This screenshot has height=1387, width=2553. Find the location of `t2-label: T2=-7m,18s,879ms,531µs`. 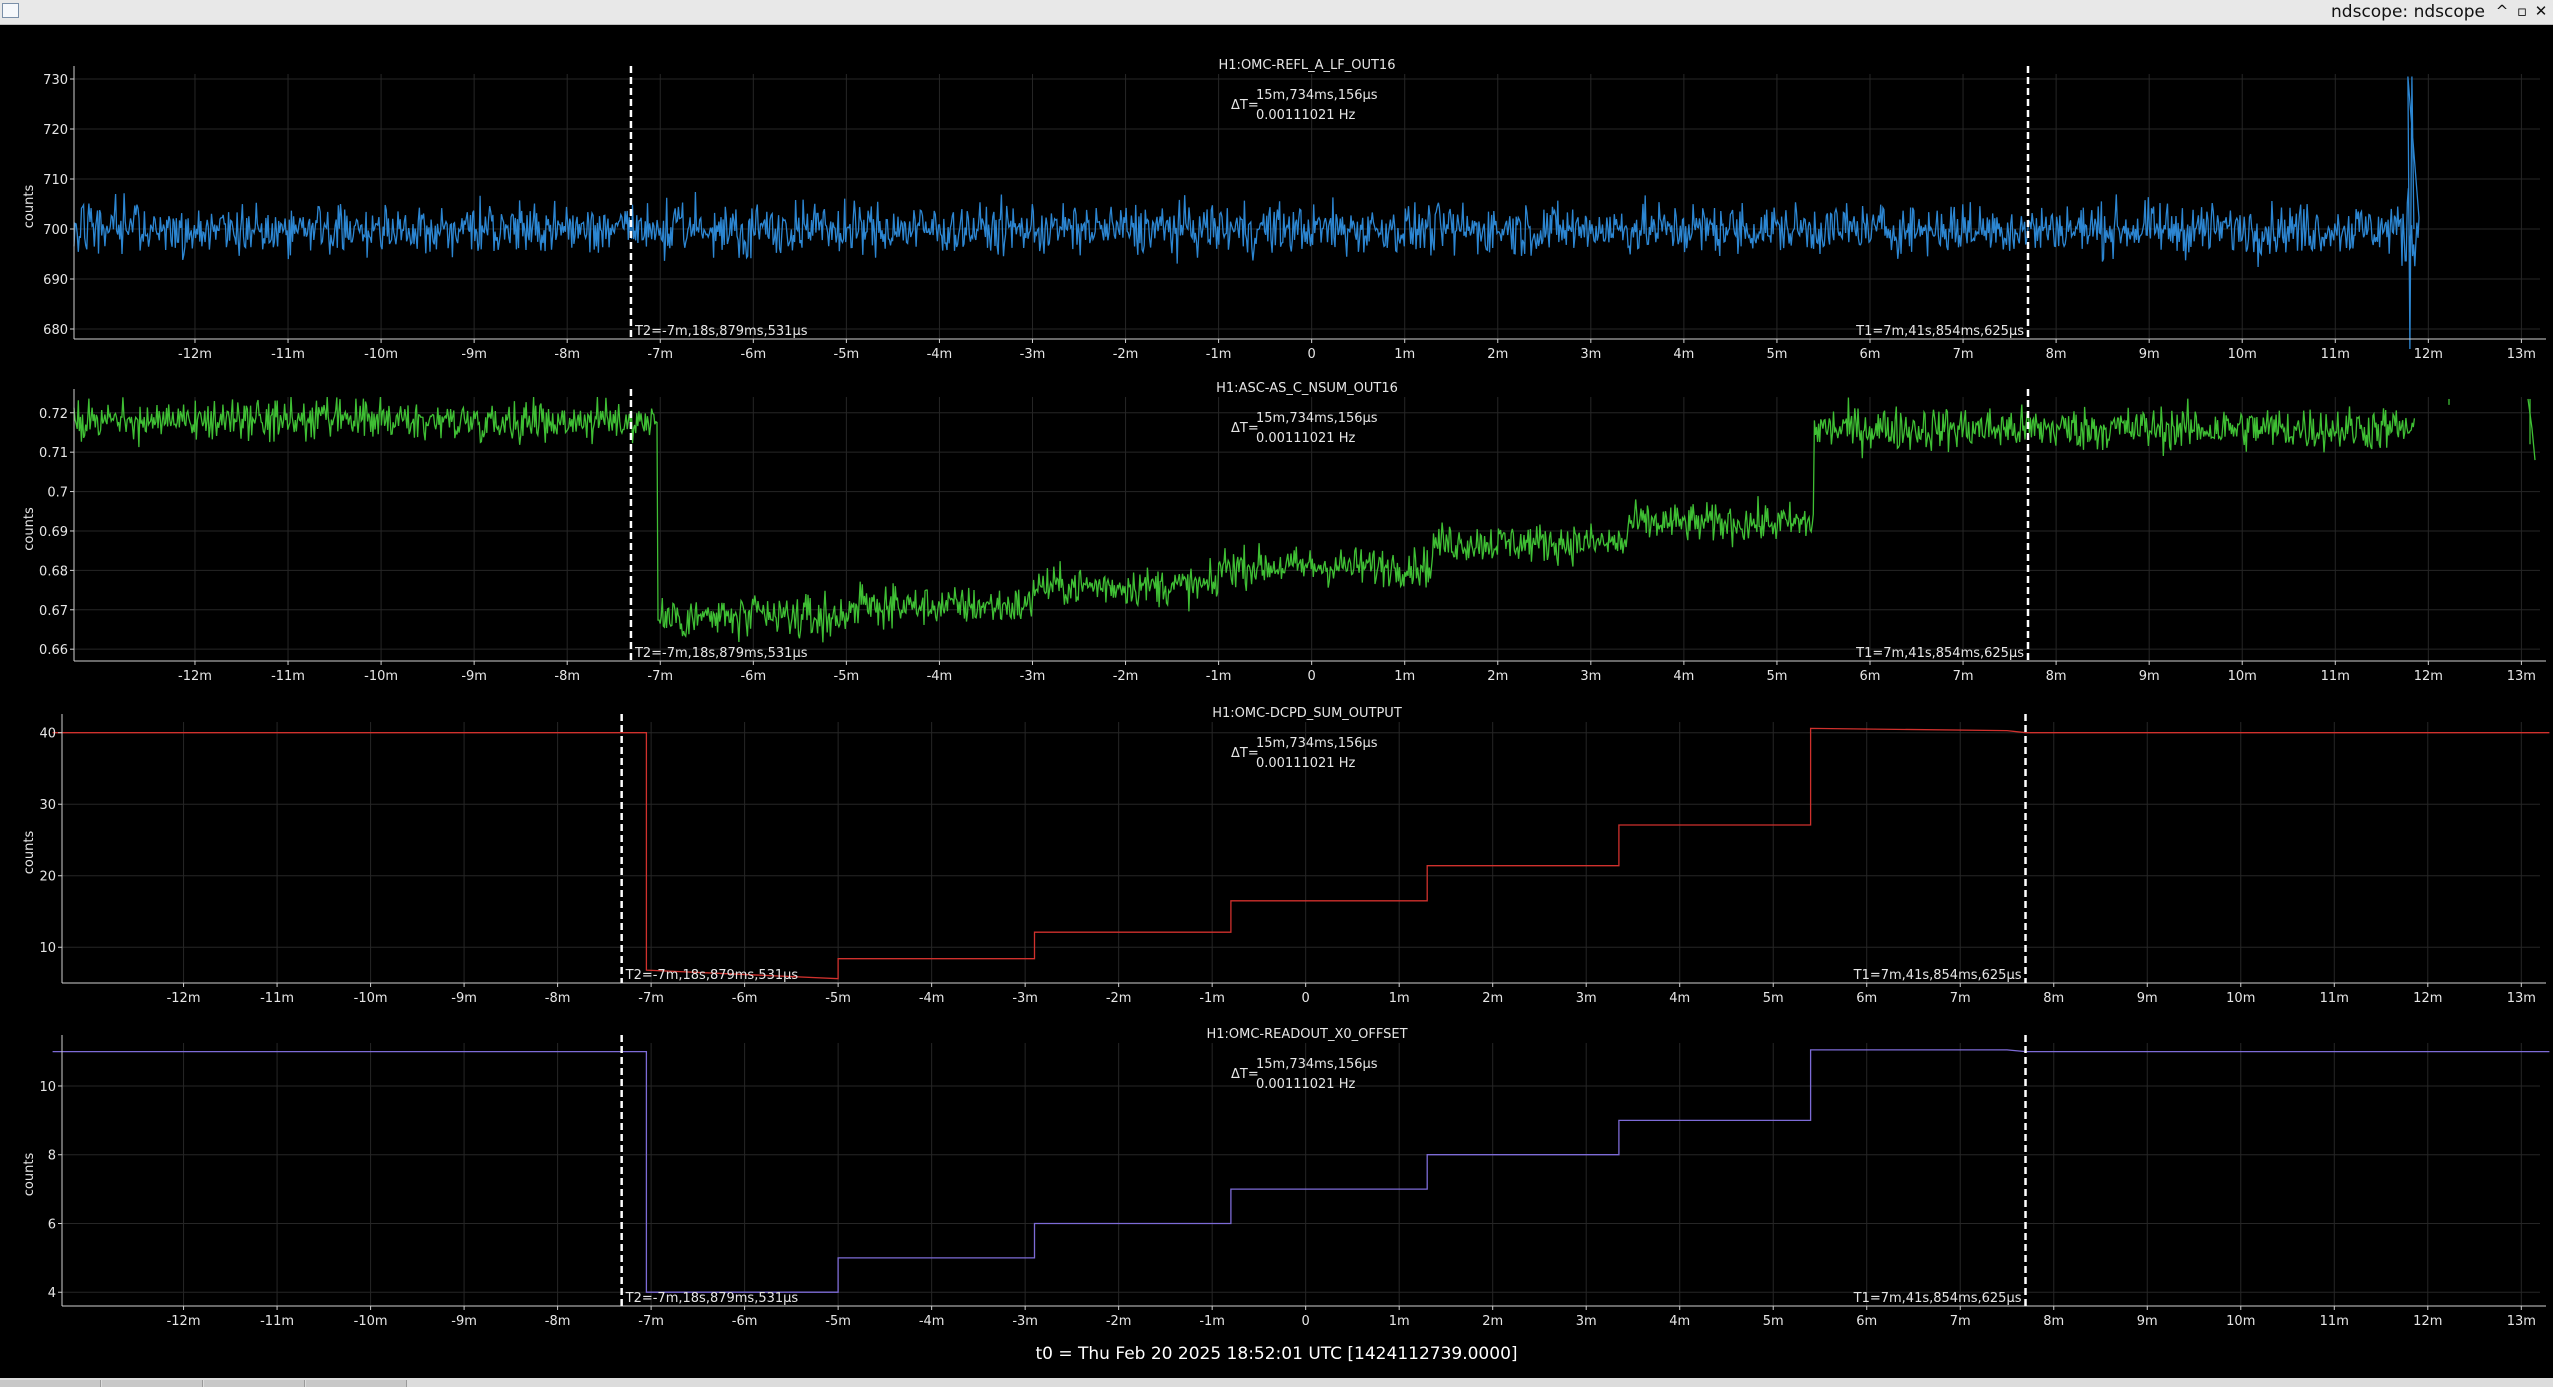

t2-label: T2=-7m,18s,879ms,531µs is located at coordinates (712, 1298).